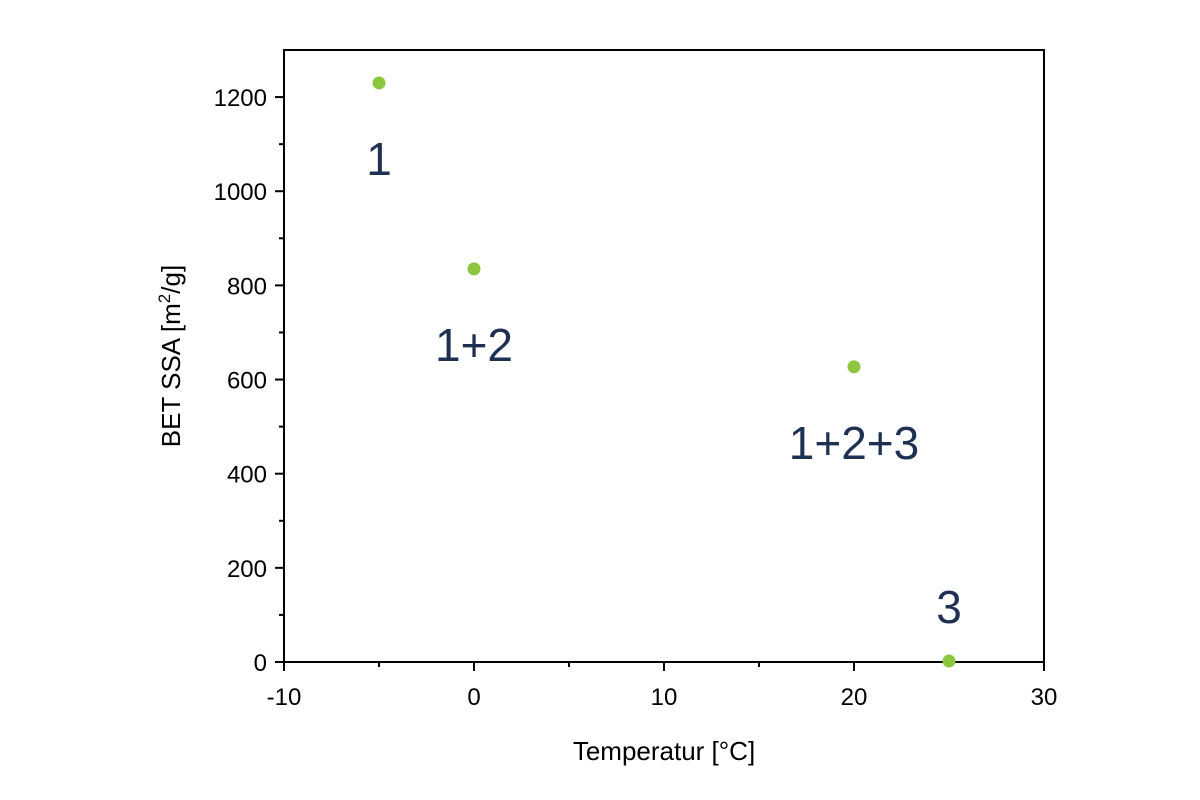 The image size is (1200, 800). Describe the element at coordinates (664, 751) in the screenshot. I see `x-axis-title: Temperatur [°C]` at that location.